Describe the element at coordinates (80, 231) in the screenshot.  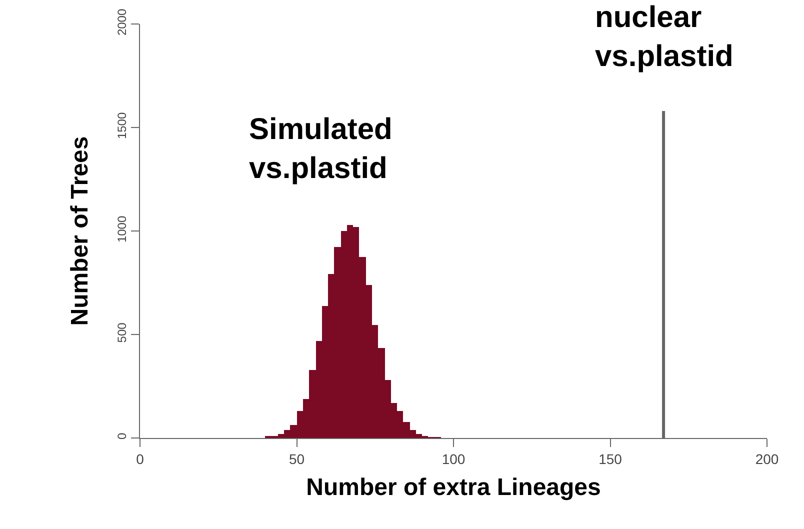
I see `y-axis-title: Number of Trees` at that location.